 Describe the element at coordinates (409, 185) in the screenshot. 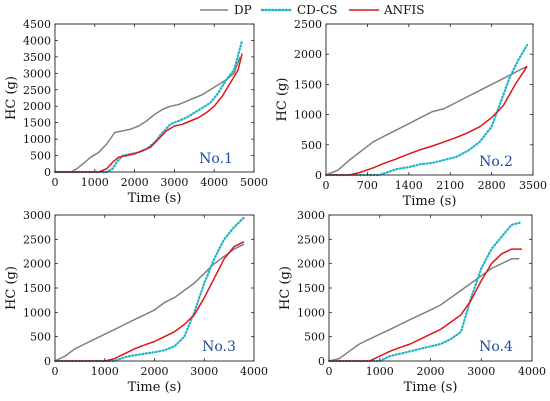

I see `x-tick-label: 1400` at that location.